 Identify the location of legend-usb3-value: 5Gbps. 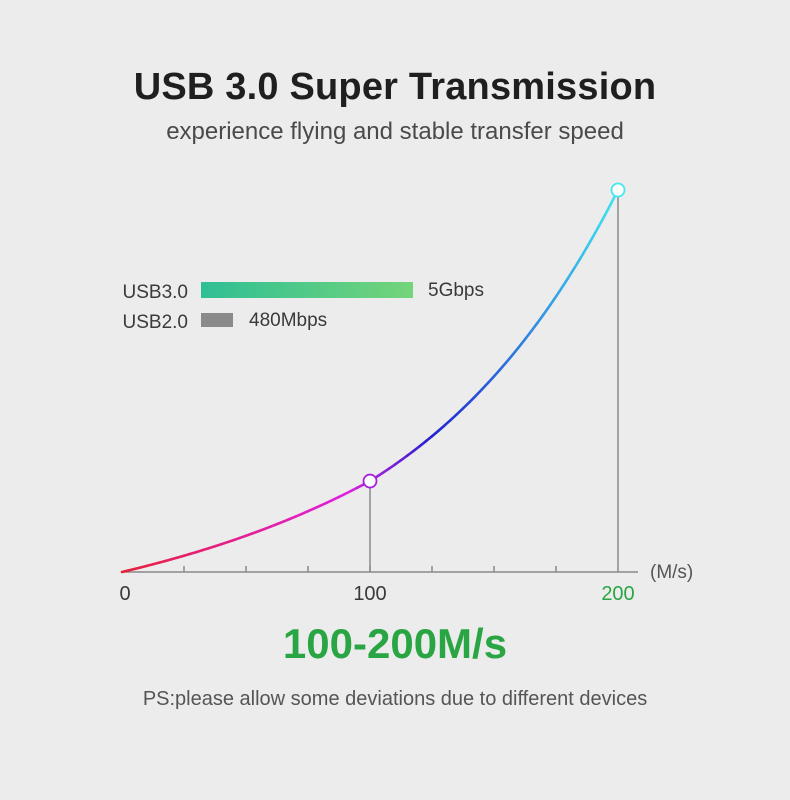
(456, 290).